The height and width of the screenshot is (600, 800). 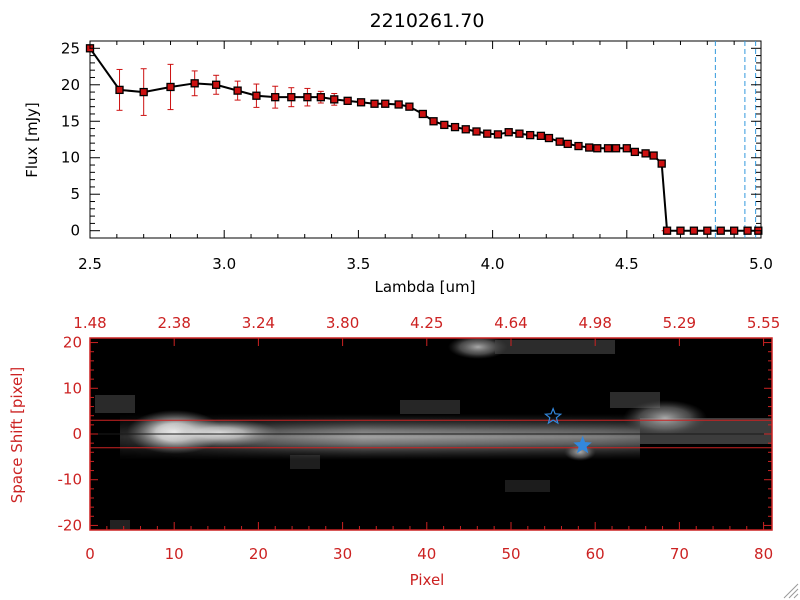 What do you see at coordinates (342, 323) in the screenshot?
I see `top-tick-label: 3.80` at bounding box center [342, 323].